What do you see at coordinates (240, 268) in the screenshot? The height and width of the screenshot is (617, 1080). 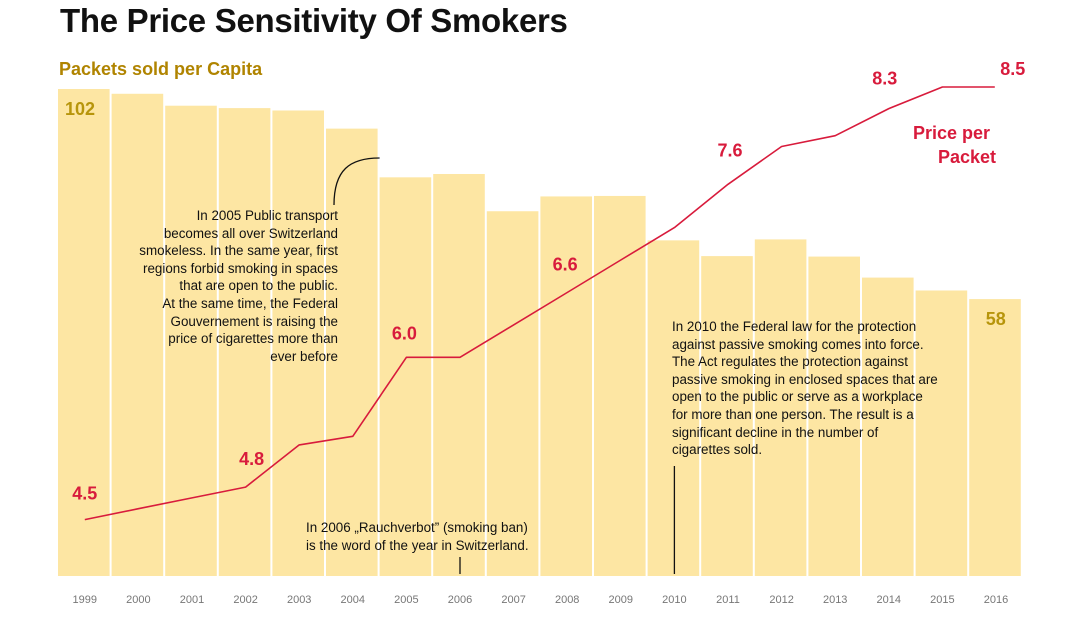 I see `annotation-2005-line: regions forbid smoking in spaces` at bounding box center [240, 268].